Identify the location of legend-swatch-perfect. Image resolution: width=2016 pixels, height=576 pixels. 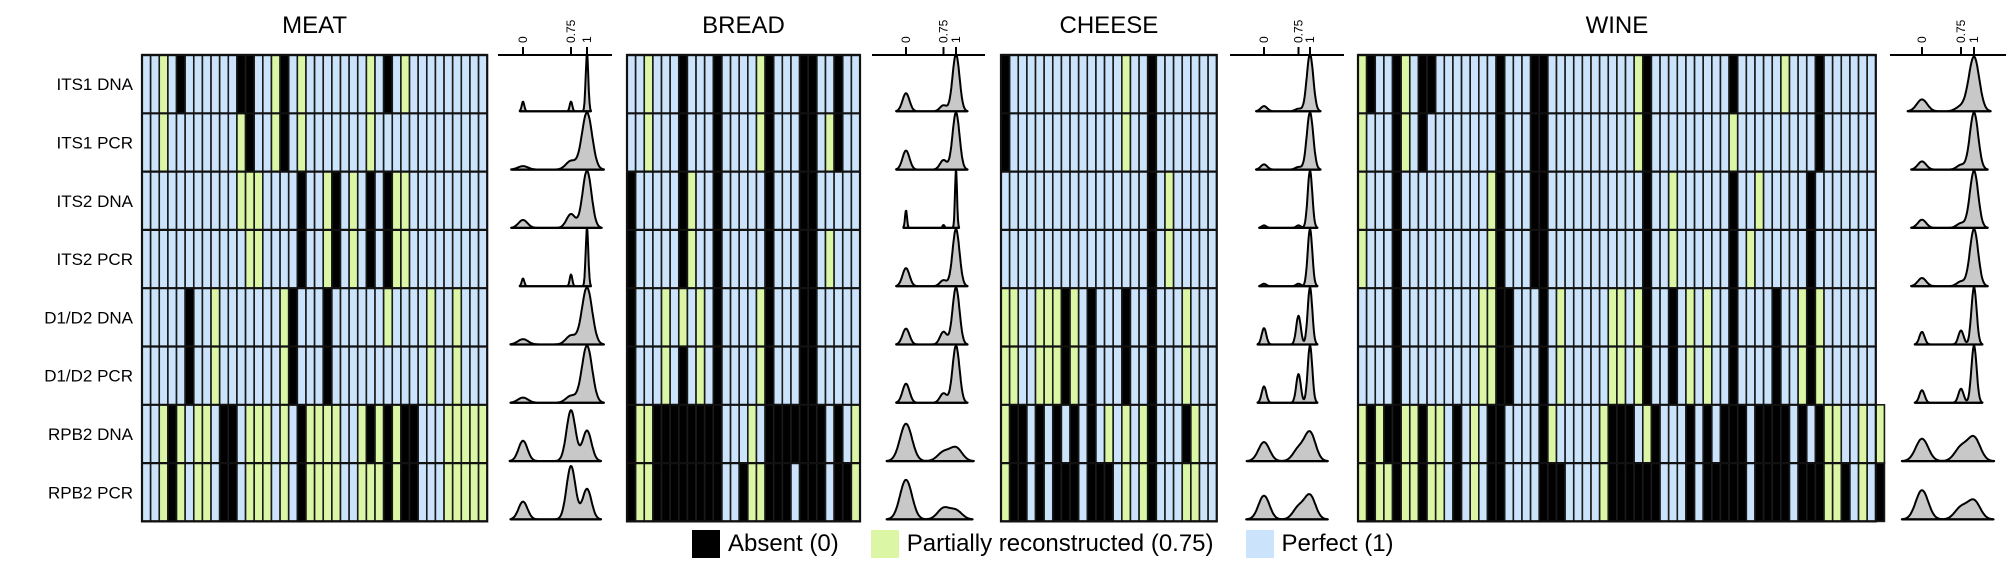
(1259, 544).